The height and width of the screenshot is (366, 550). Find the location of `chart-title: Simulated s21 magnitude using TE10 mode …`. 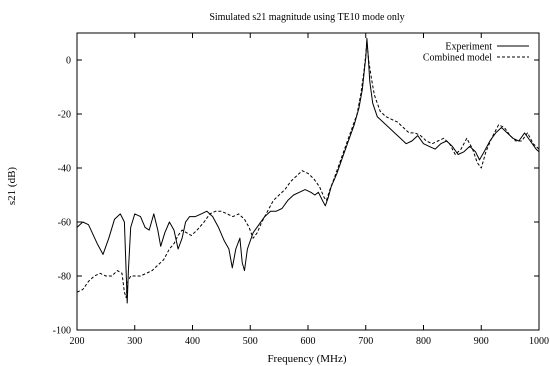

chart-title: Simulated s21 magnitude using TE10 mode … is located at coordinates (306, 17).